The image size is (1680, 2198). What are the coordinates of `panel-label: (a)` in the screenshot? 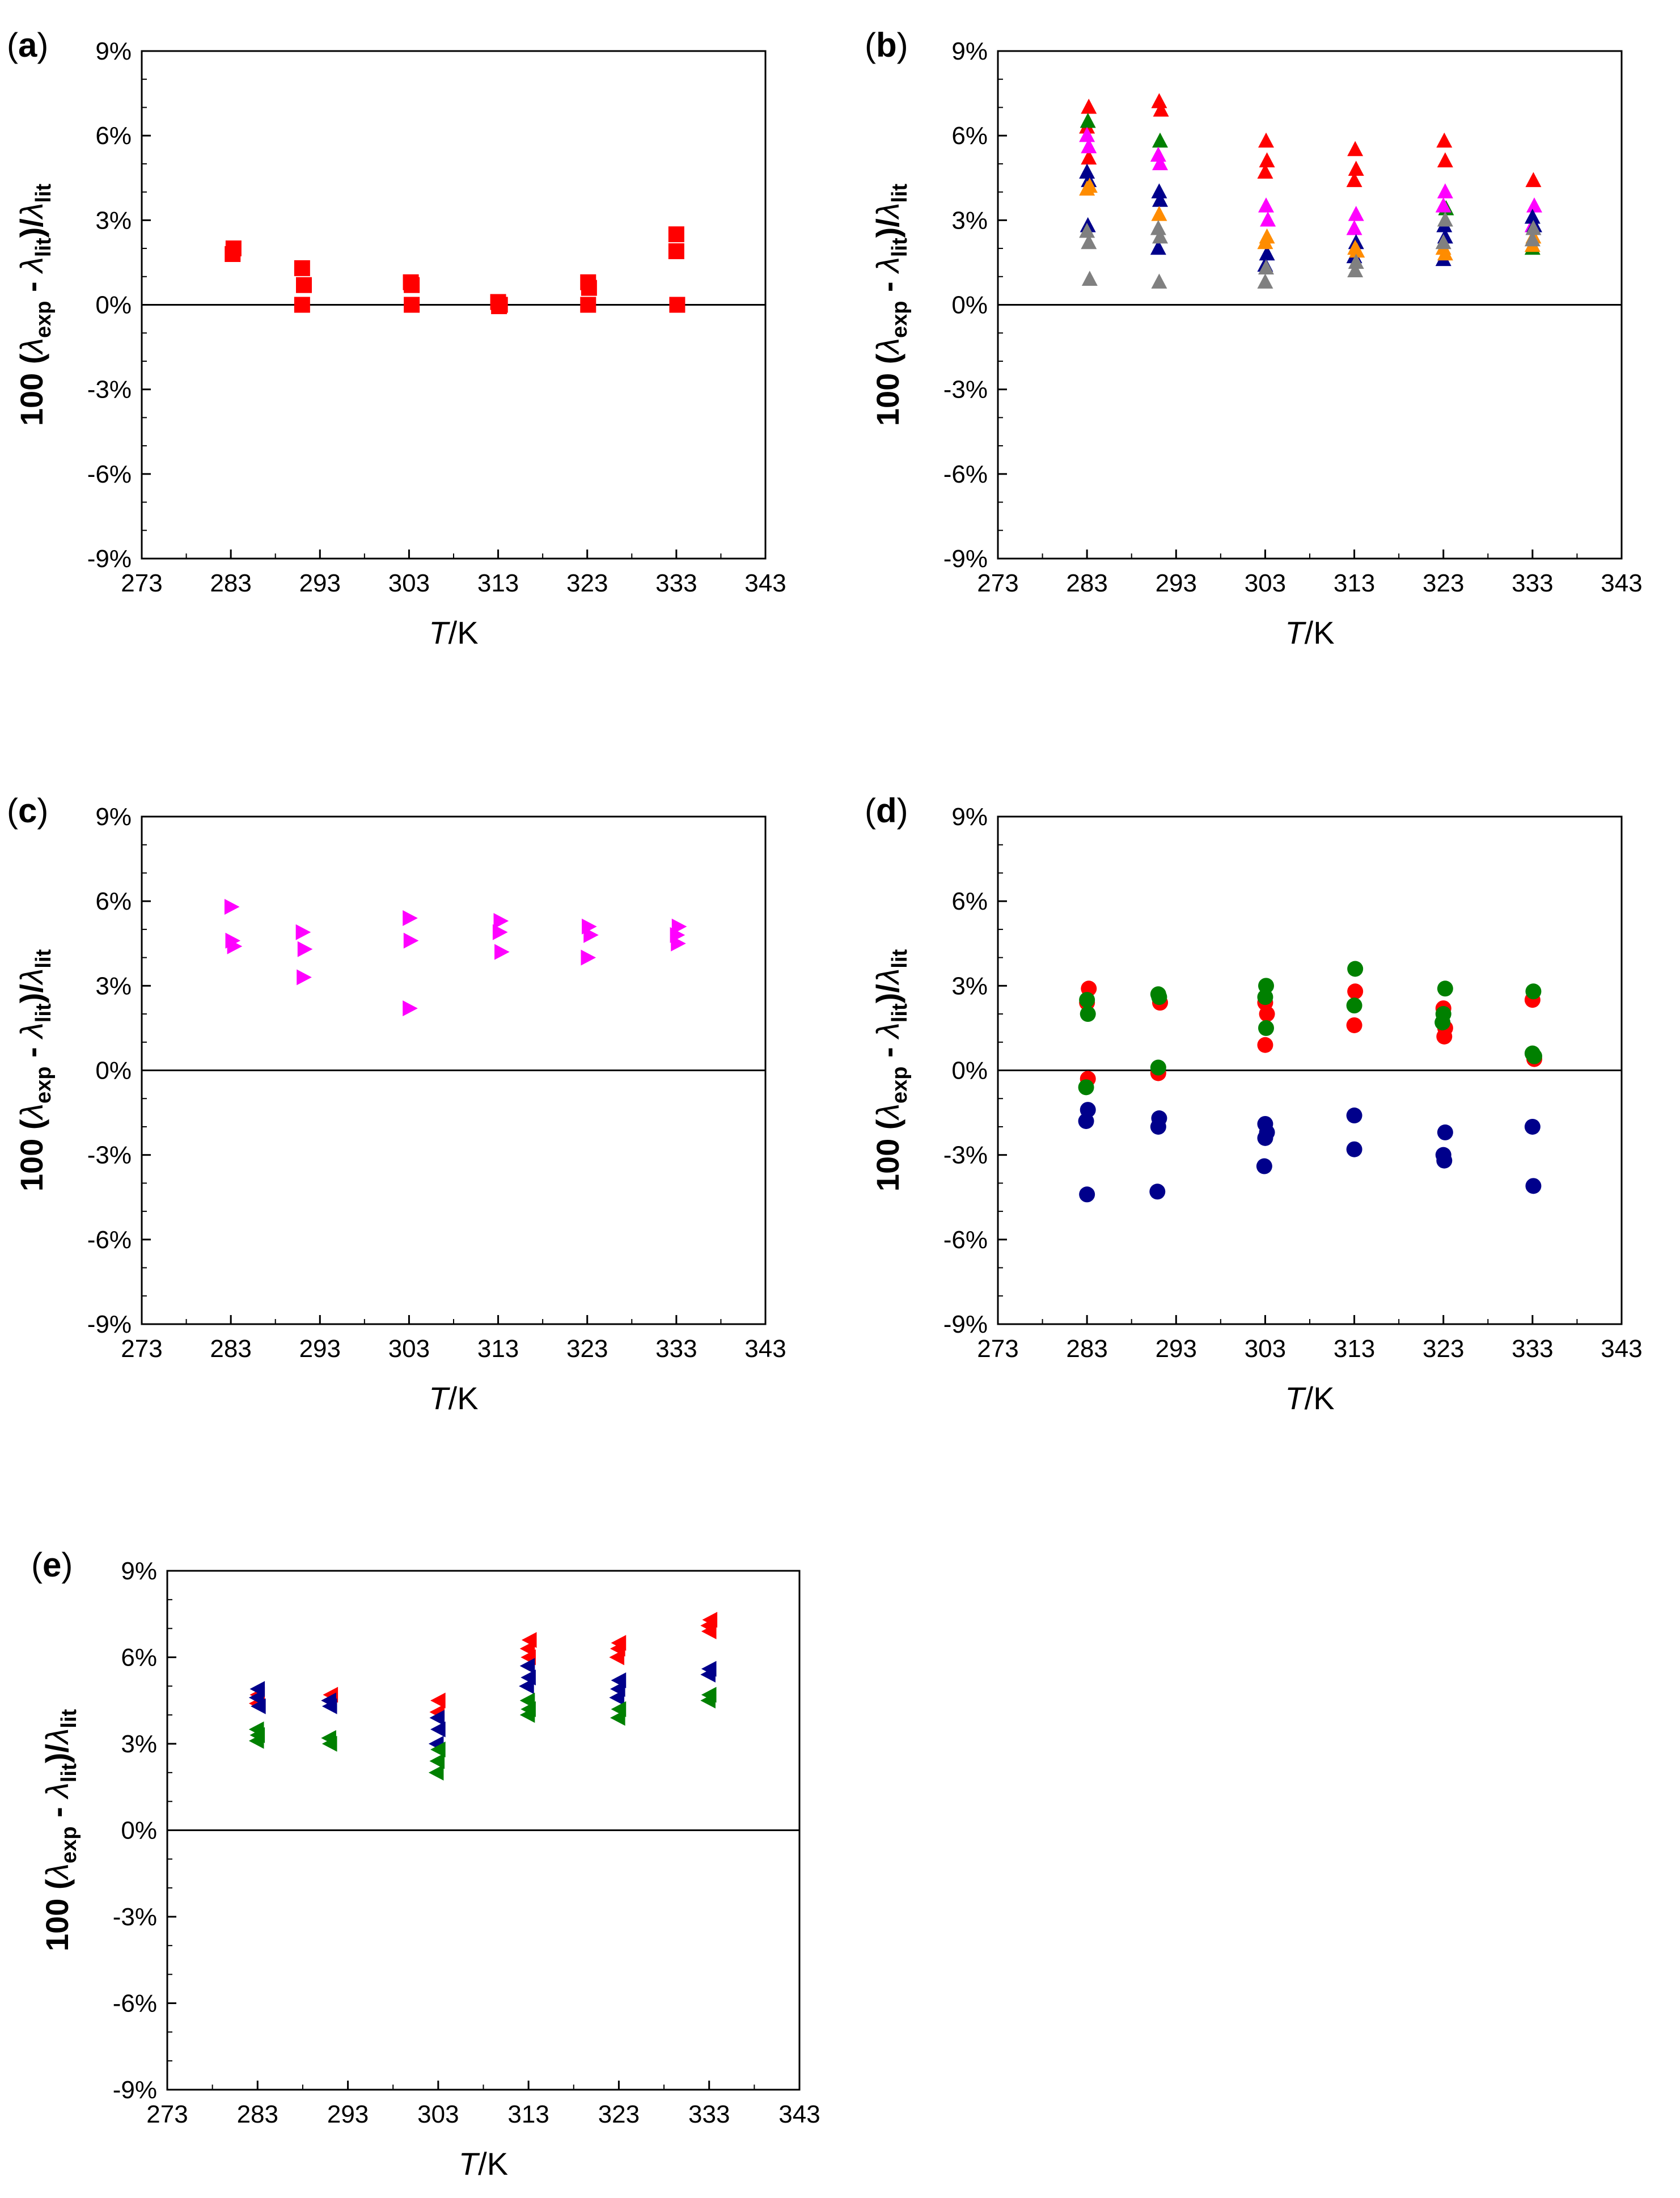 It's located at (27, 45).